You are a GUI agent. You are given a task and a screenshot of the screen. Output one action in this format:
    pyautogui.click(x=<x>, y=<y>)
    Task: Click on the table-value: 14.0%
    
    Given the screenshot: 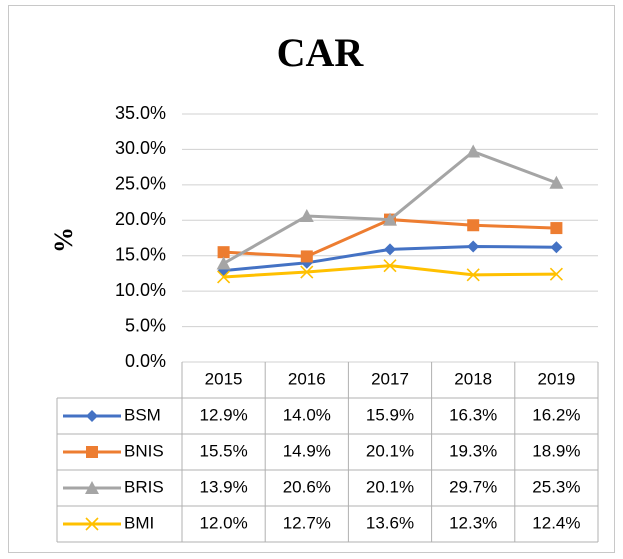 What is the action you would take?
    pyautogui.click(x=307, y=414)
    